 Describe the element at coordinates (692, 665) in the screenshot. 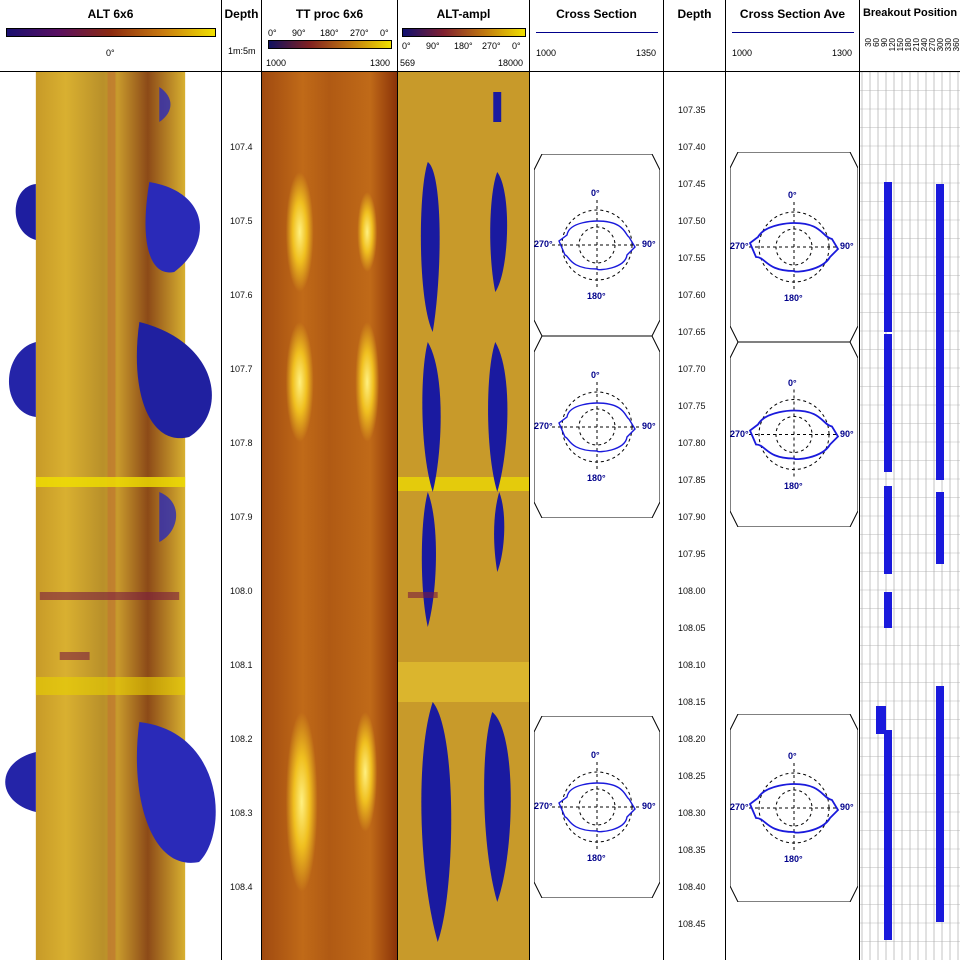

I see `depth2-label: 108.10` at that location.